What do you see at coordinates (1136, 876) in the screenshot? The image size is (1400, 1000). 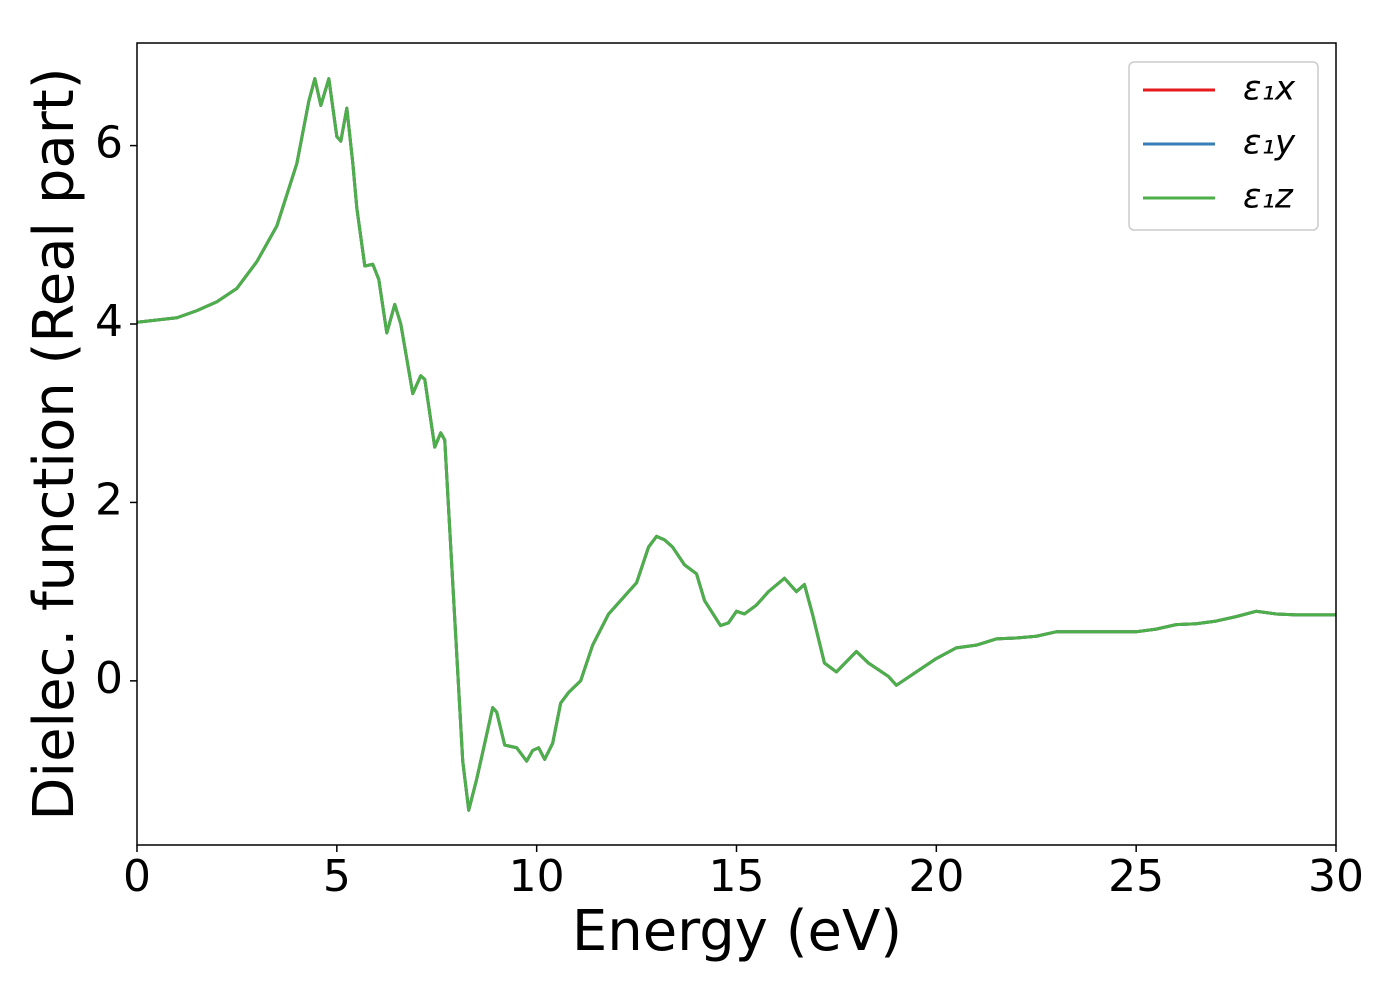 I see `x-tick-label: 25` at bounding box center [1136, 876].